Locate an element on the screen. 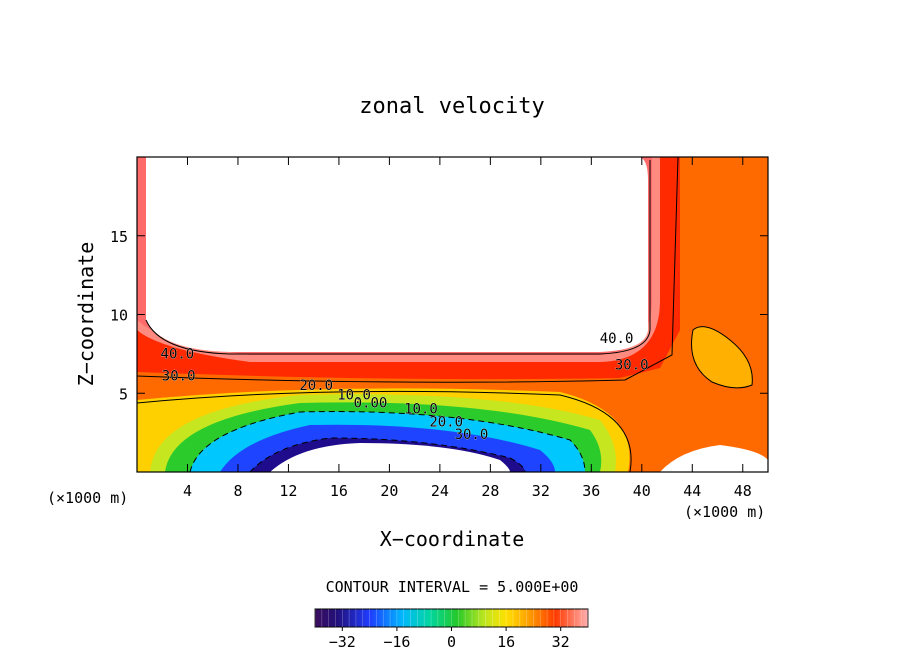 The image size is (904, 654). y-tick-label: 5 is located at coordinates (123, 394).